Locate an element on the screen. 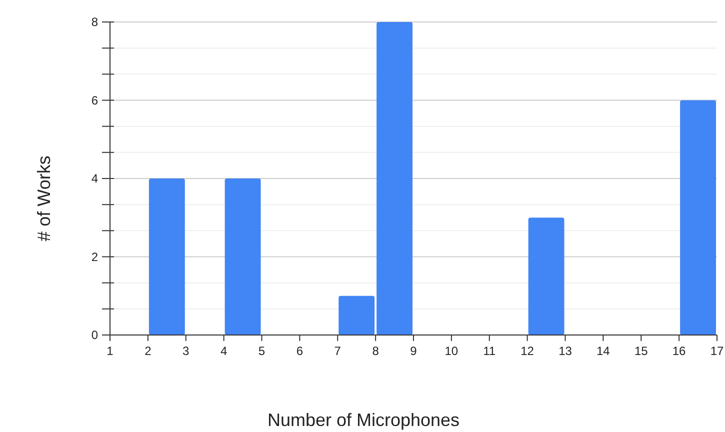 The image size is (725, 432). x-tick-label: 9 is located at coordinates (414, 351).